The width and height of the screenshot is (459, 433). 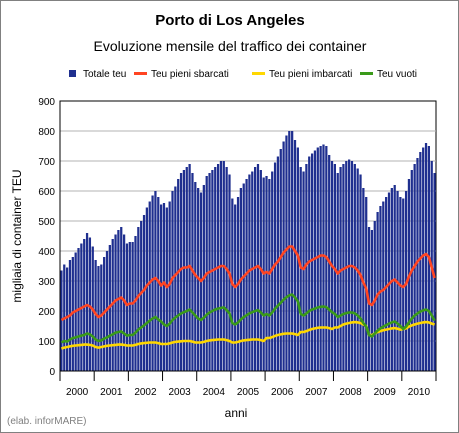 What do you see at coordinates (52, 372) in the screenshot?
I see `y-tick-label: 0` at bounding box center [52, 372].